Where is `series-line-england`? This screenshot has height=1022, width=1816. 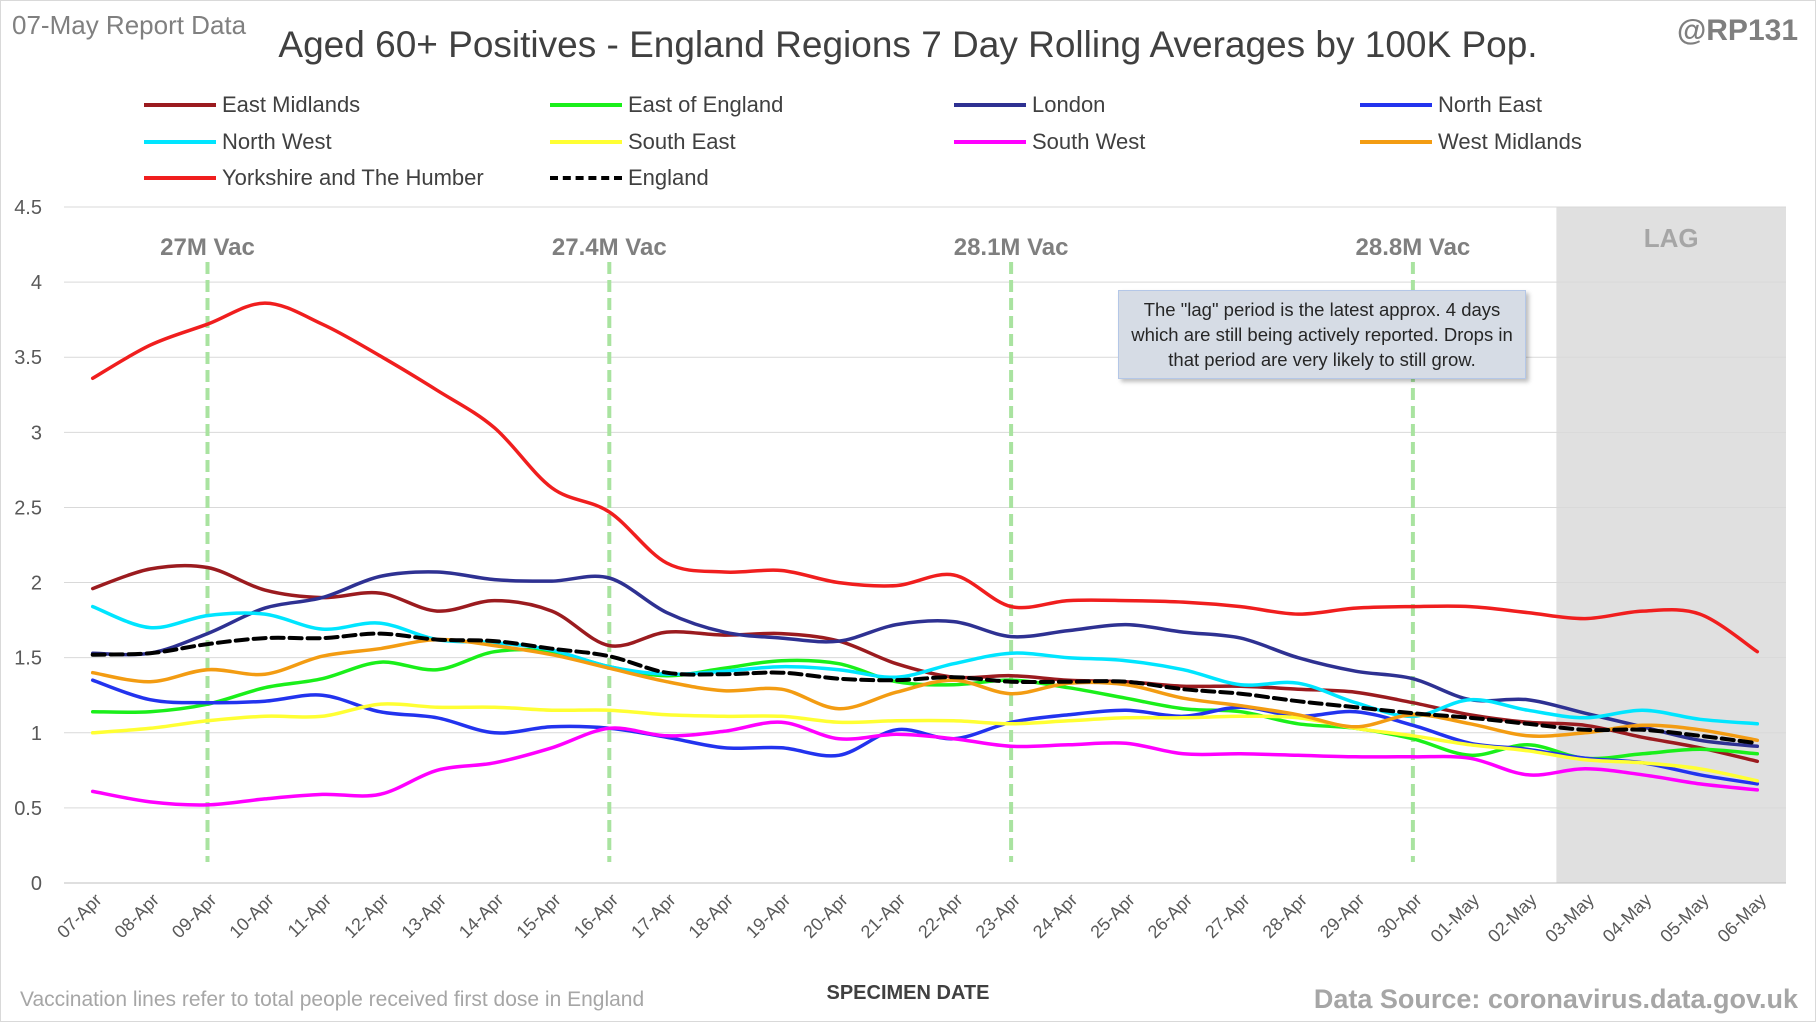
series-line-england is located at coordinates (925, 688).